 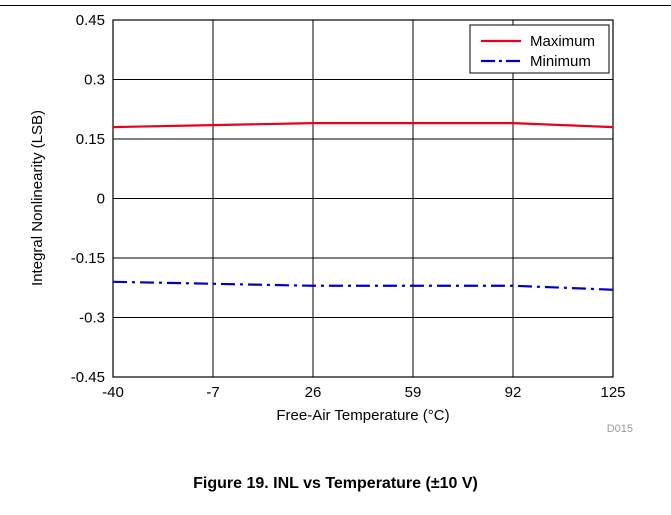 What do you see at coordinates (90, 20) in the screenshot?
I see `y-tick-label: 0.45` at bounding box center [90, 20].